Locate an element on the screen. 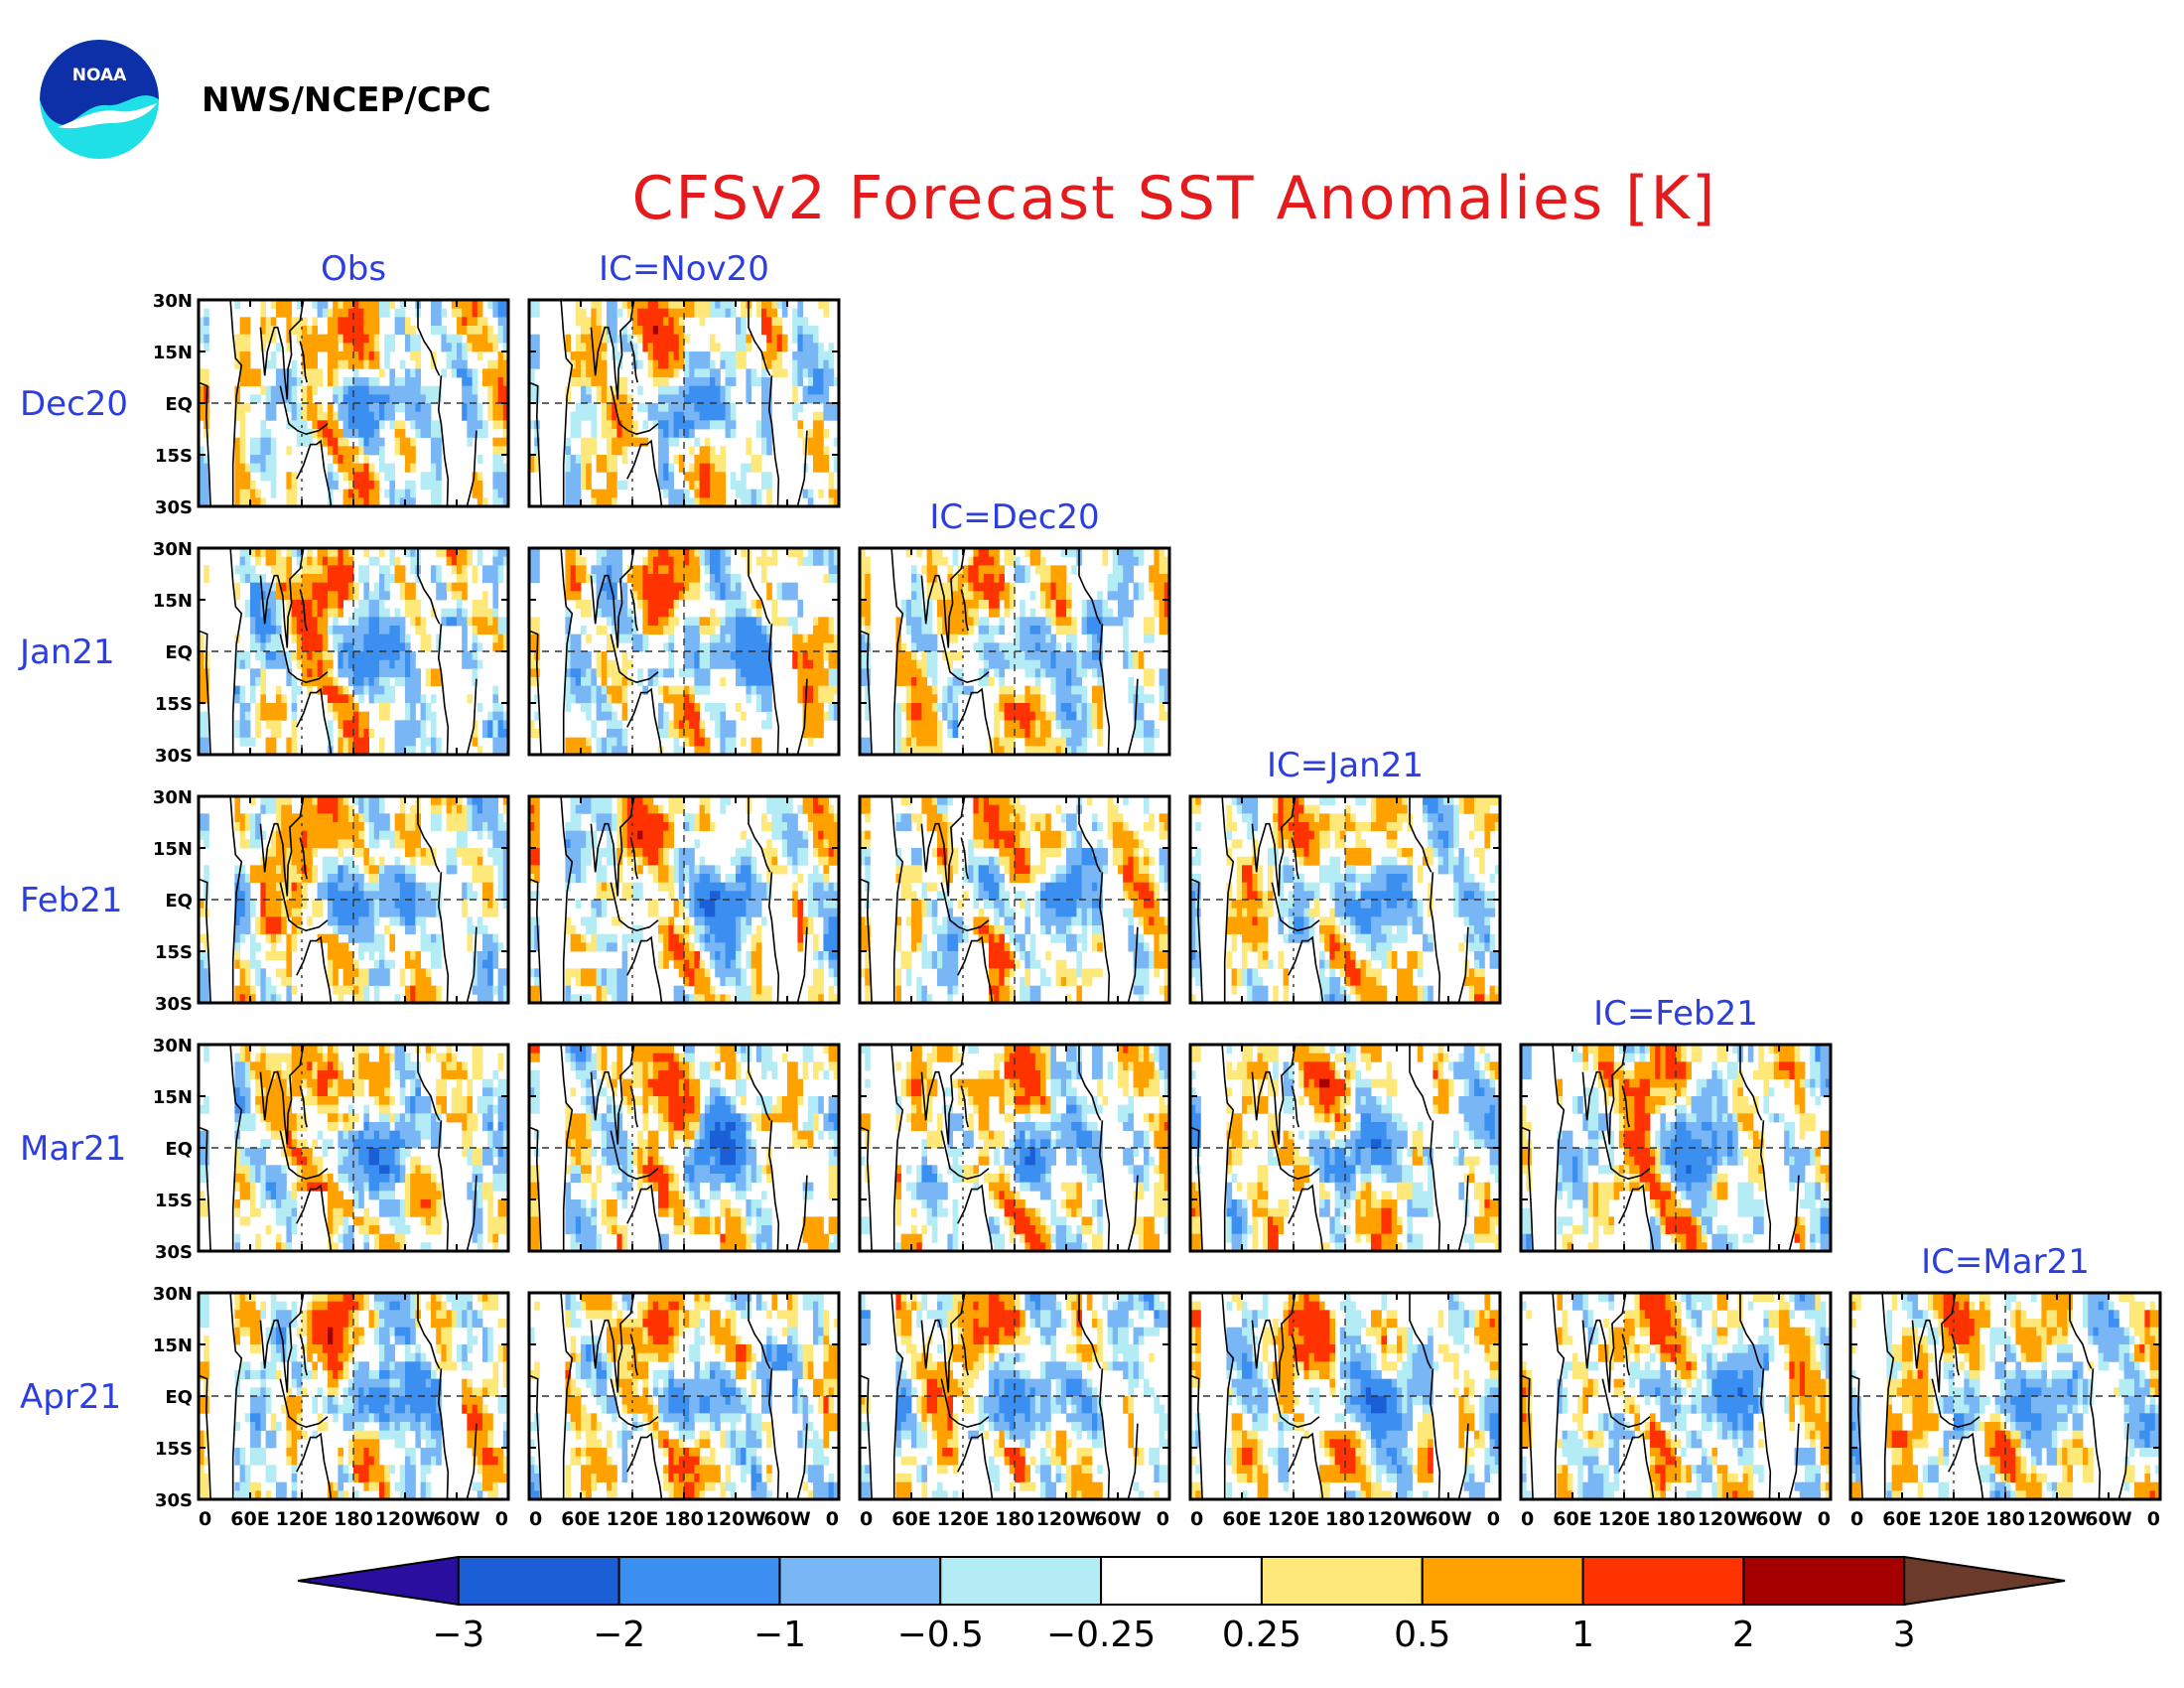  noaa-logo: NOAA is located at coordinates (99, 99).